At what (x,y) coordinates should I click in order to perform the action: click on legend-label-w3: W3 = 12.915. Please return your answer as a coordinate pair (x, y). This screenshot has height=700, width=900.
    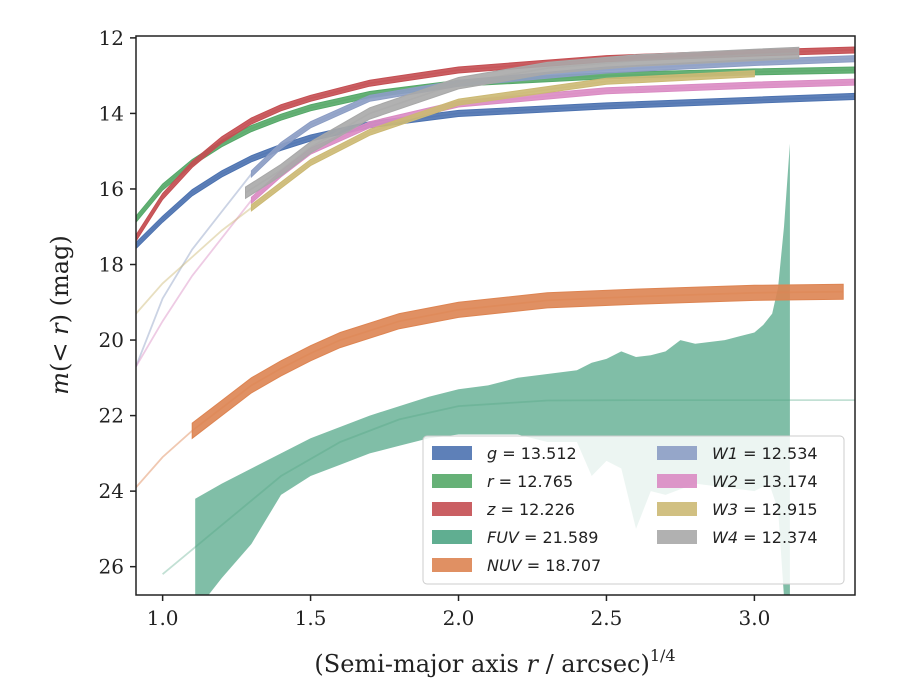
    Looking at the image, I should click on (765, 509).